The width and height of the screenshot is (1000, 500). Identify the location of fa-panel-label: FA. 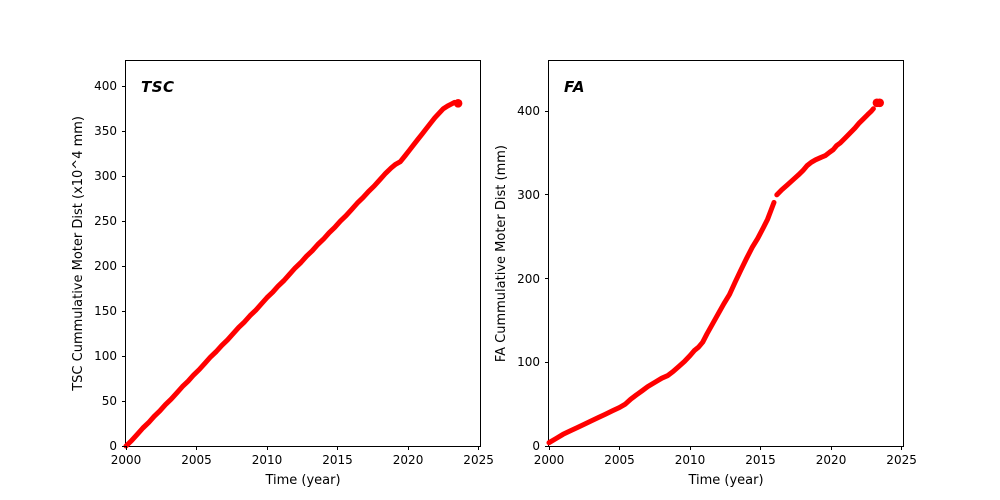
(574, 87).